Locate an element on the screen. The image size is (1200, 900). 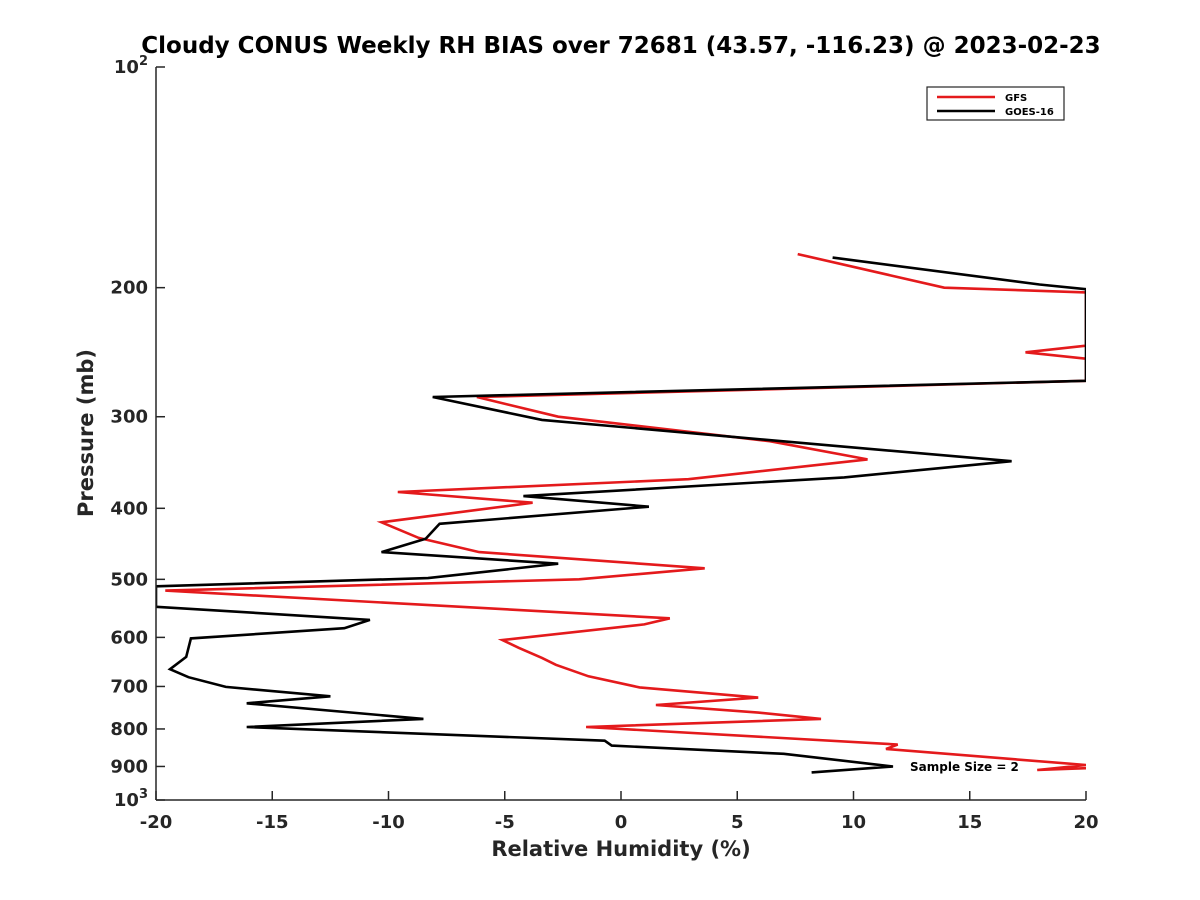
y-tick-label: 600 is located at coordinates (129, 637).